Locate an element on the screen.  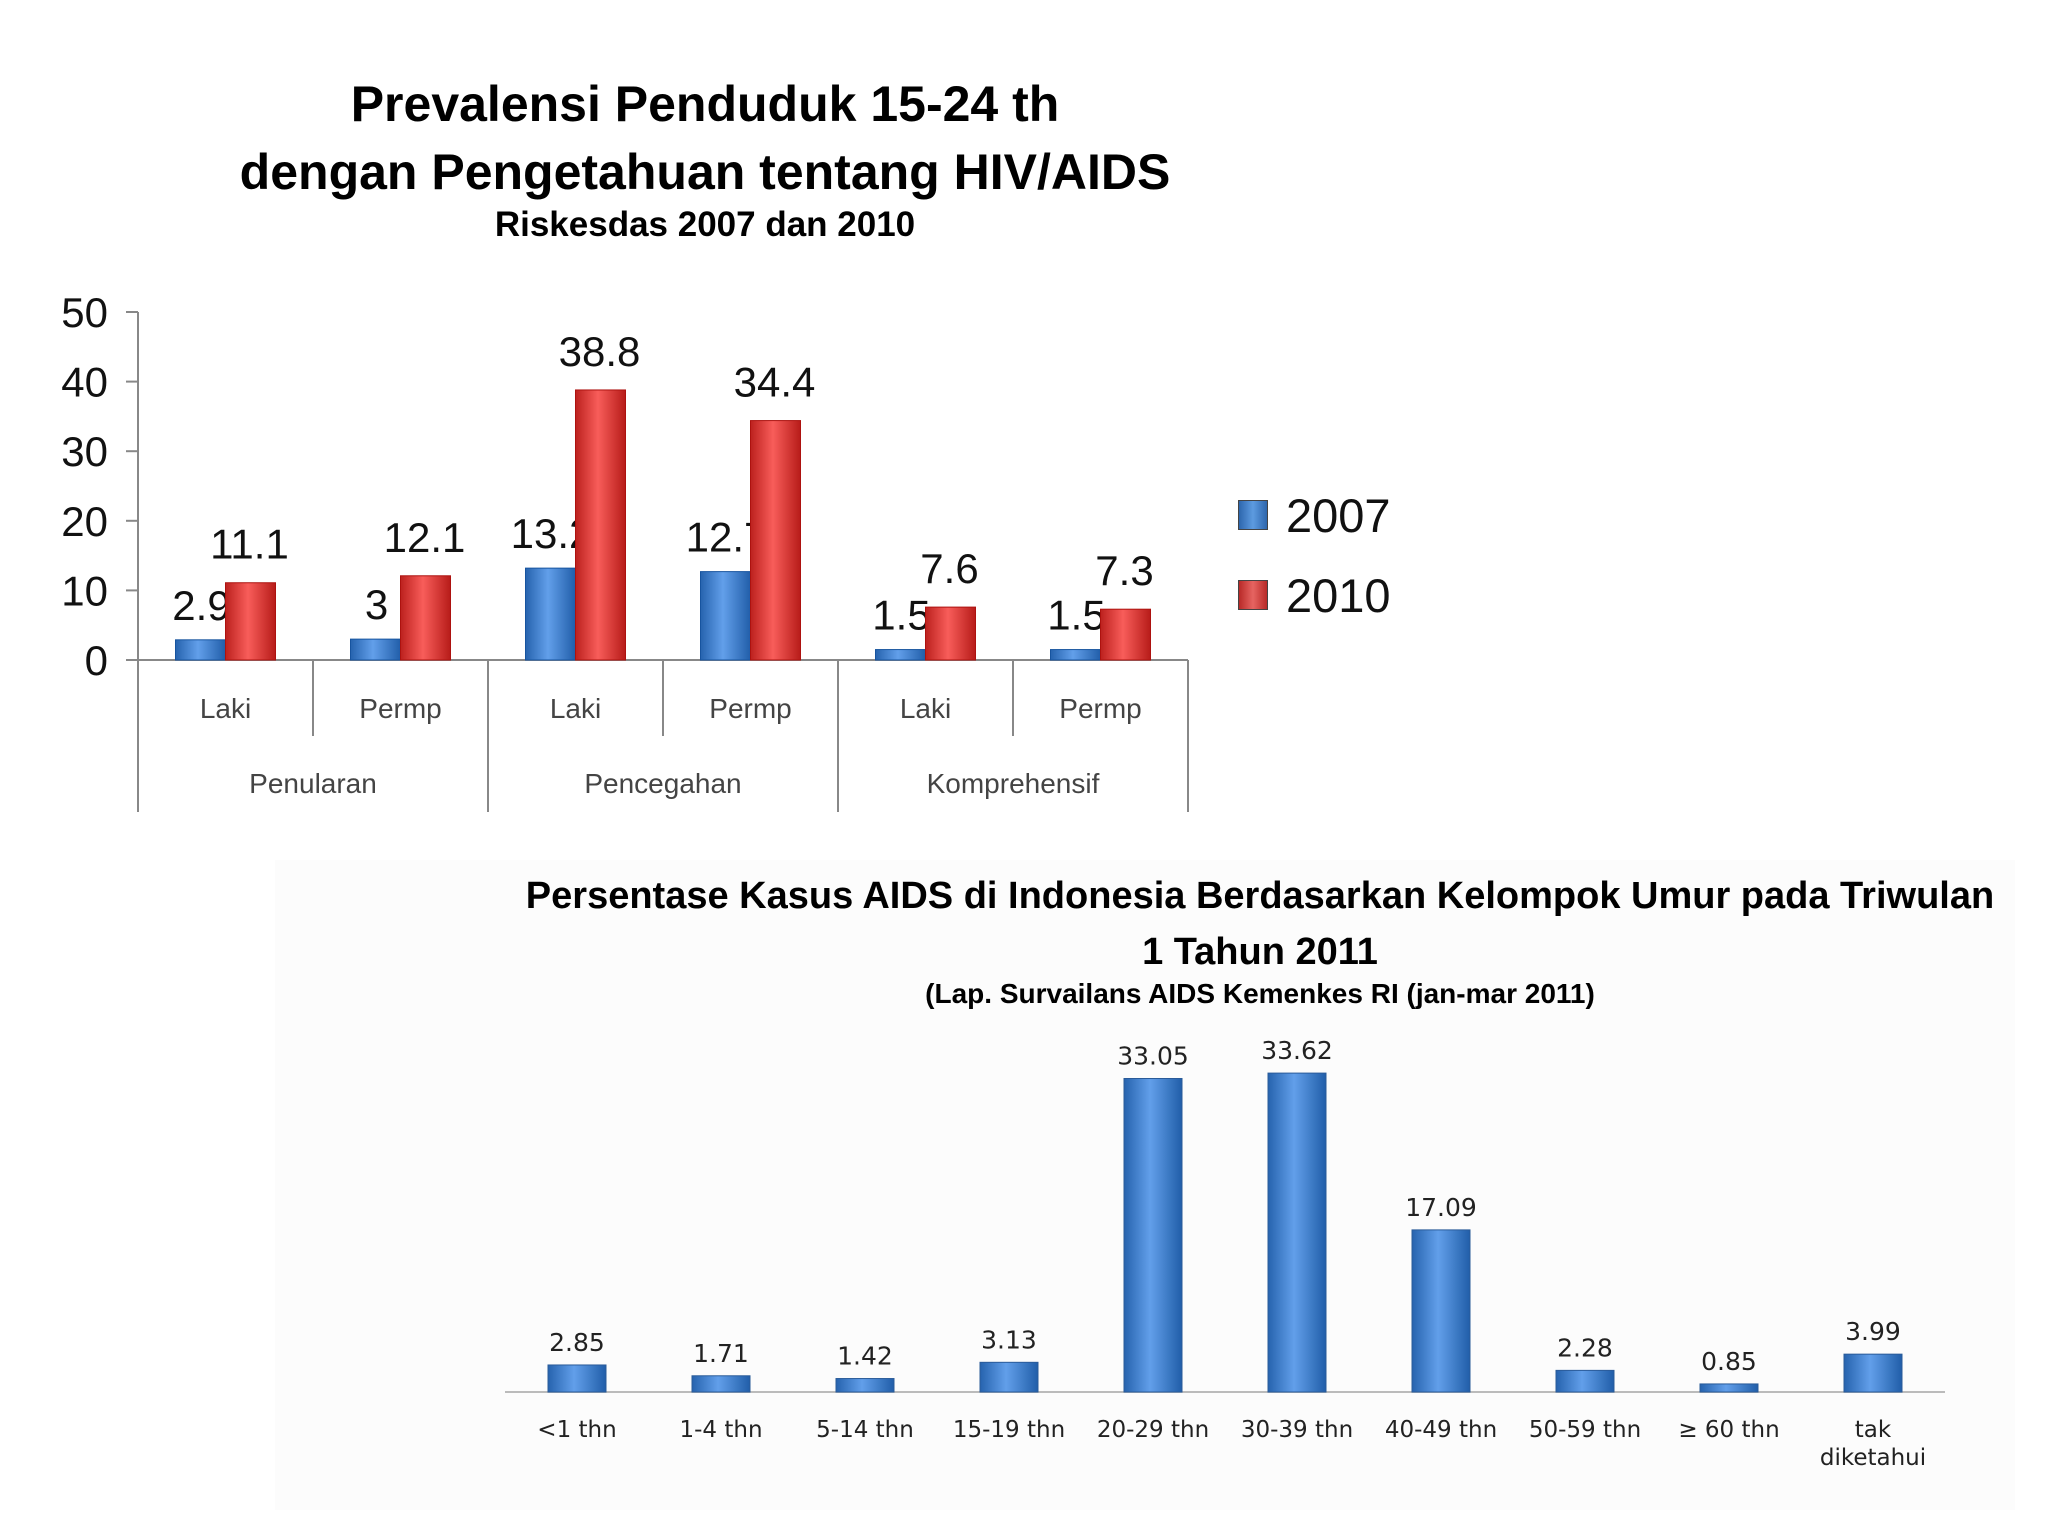
chart1-group-label: Komprehensif is located at coordinates (1013, 783).